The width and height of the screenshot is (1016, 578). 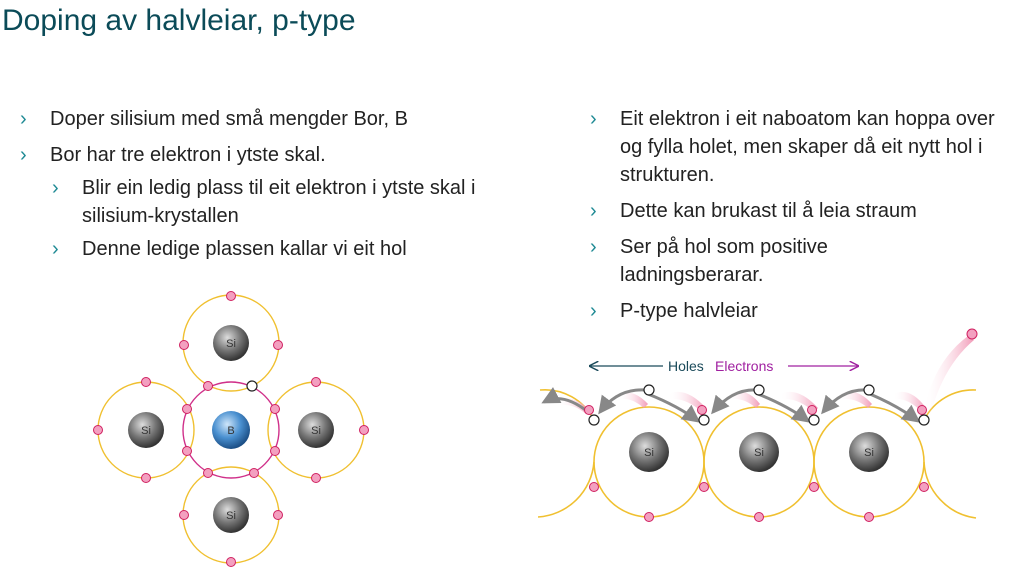 I want to click on legend-holes: Holes, so click(x=686, y=366).